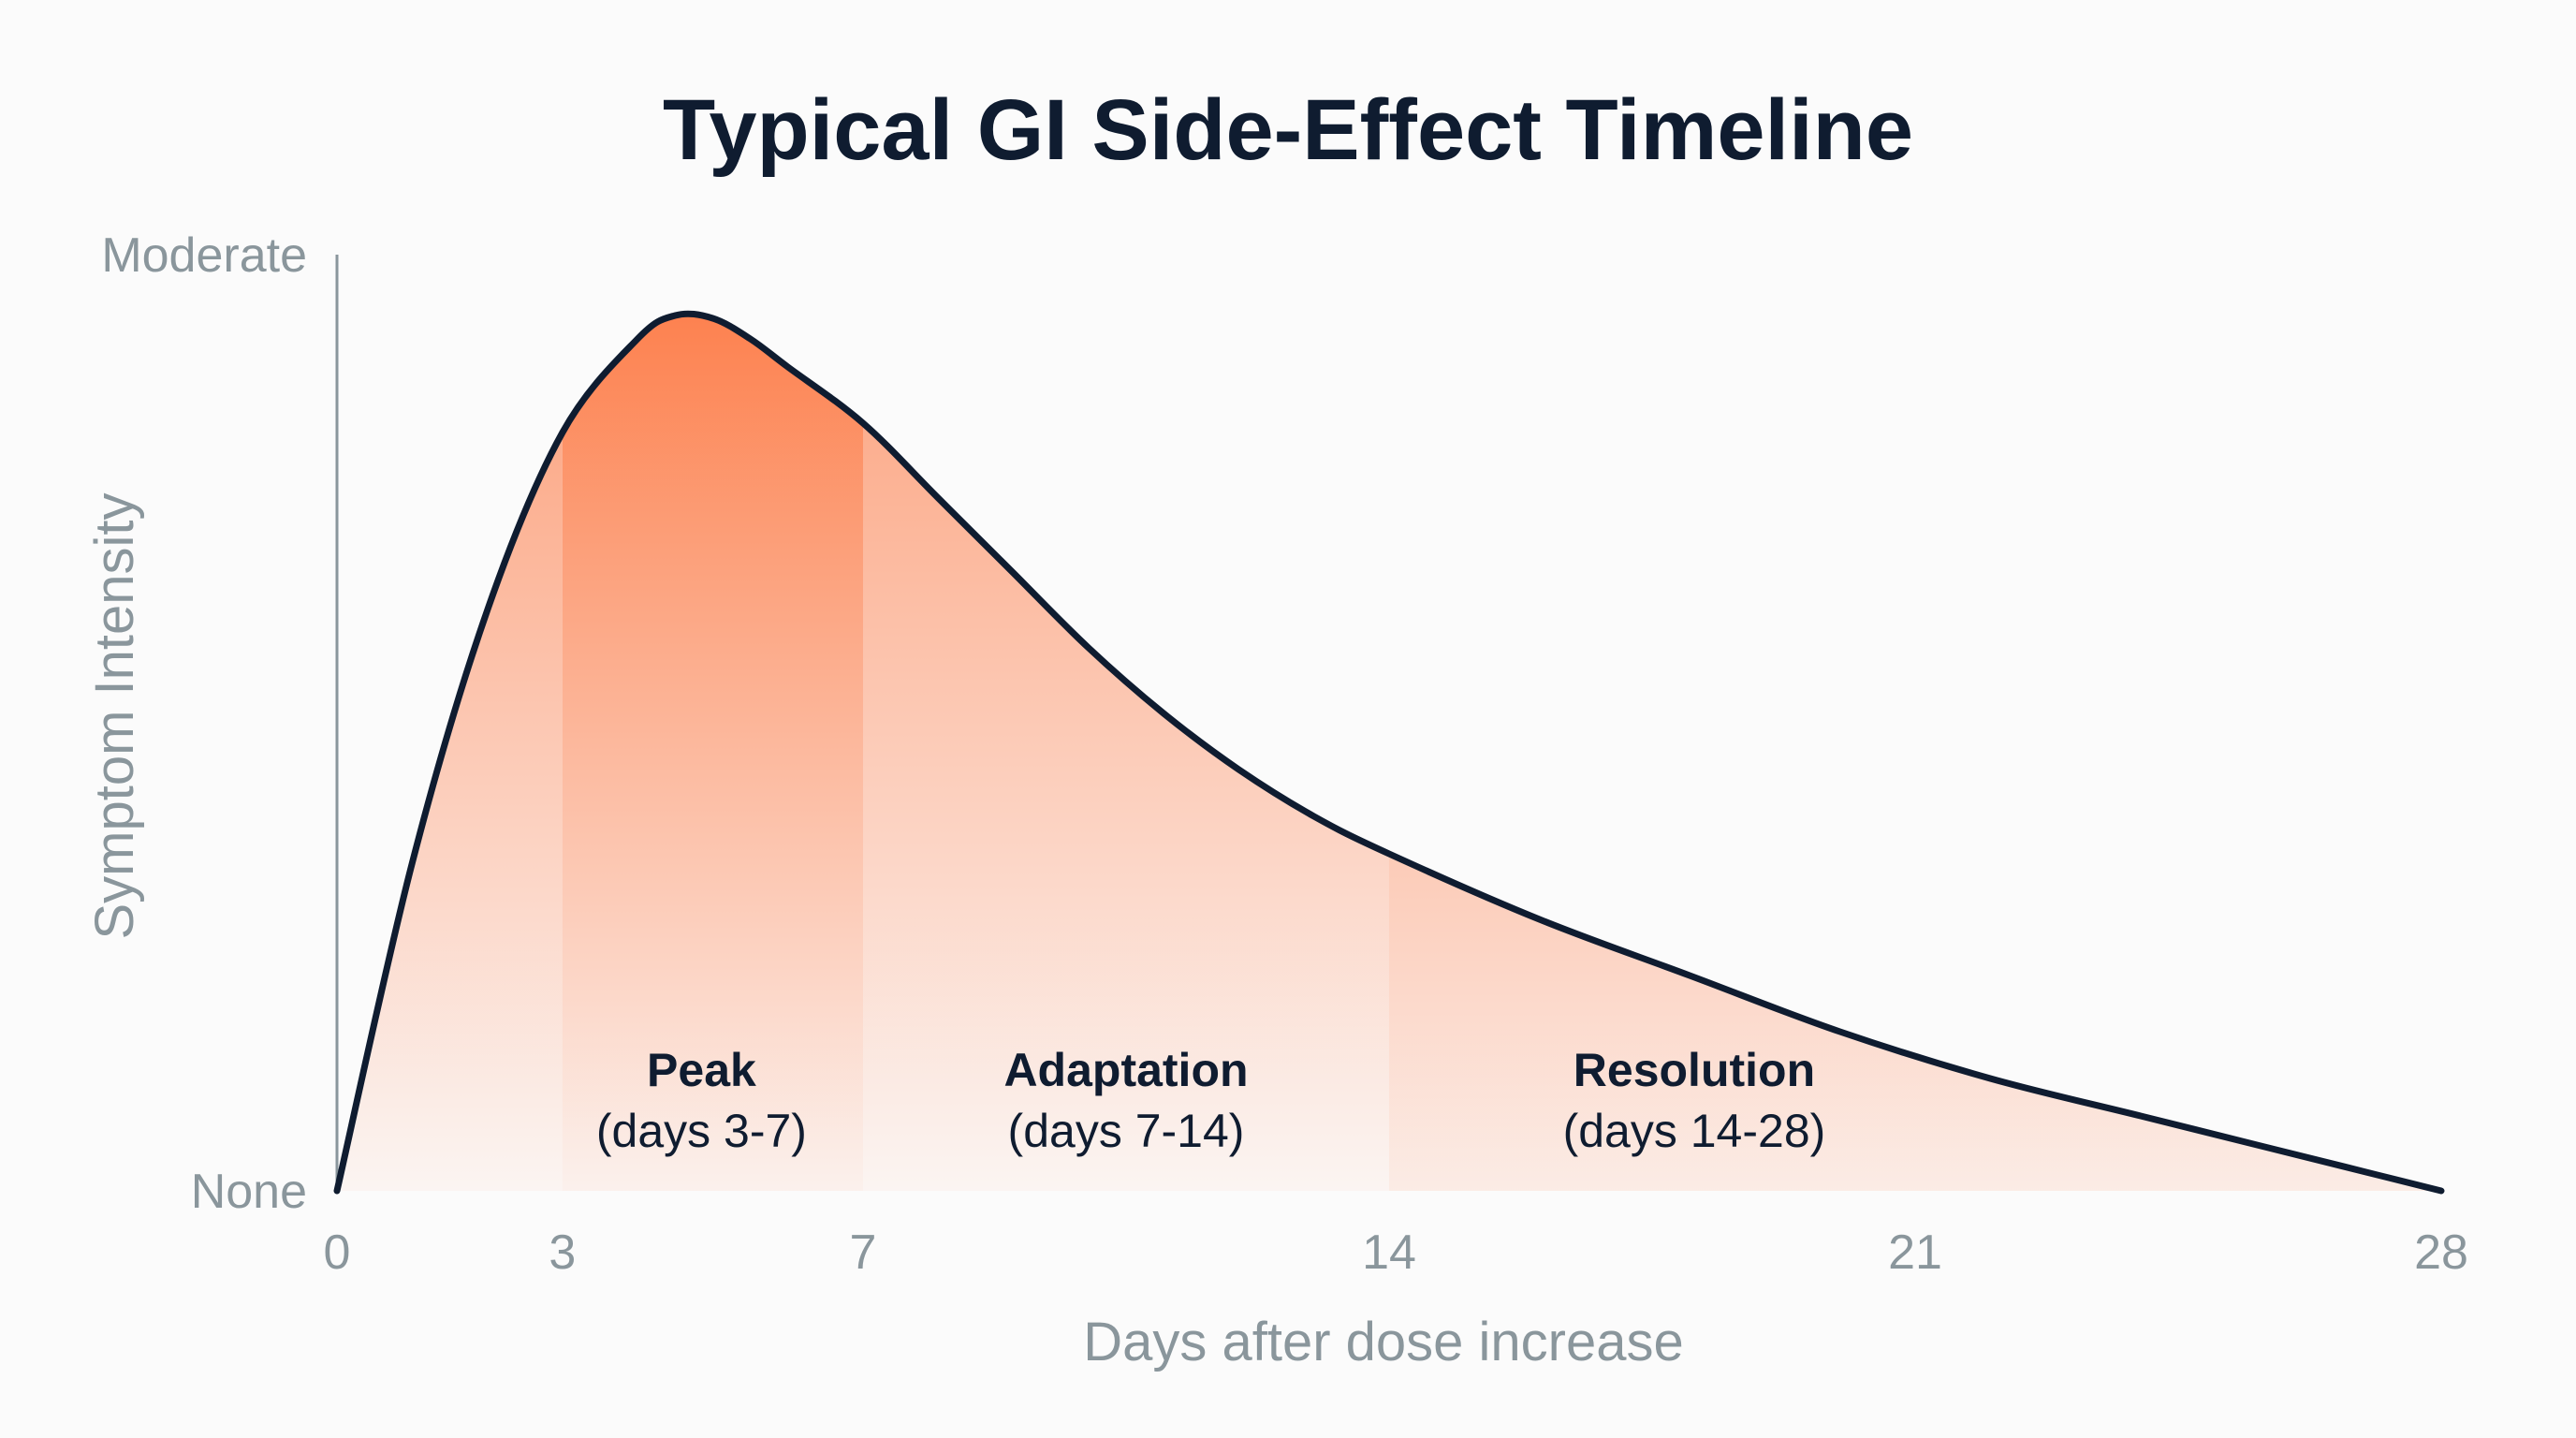 Image resolution: width=2576 pixels, height=1438 pixels. Describe the element at coordinates (114, 715) in the screenshot. I see `y-axis-label: Symptom Intensity` at that location.